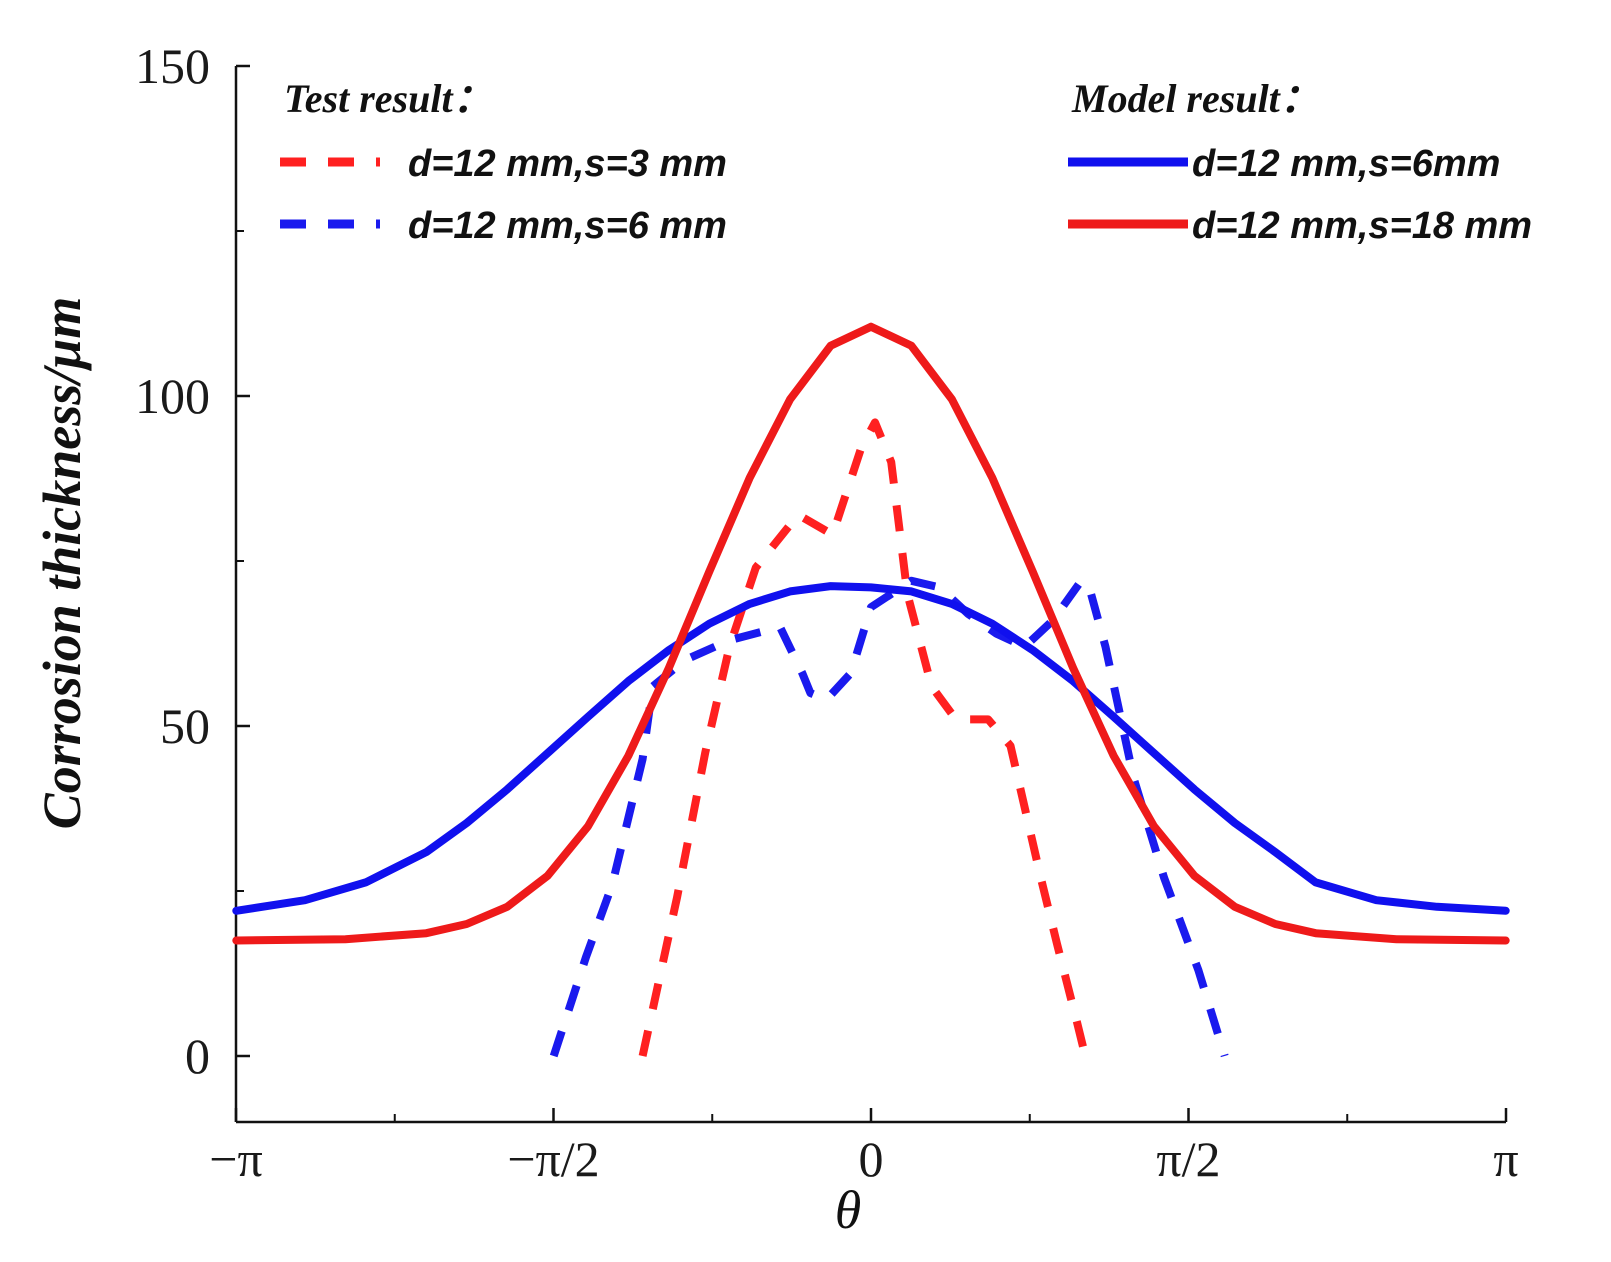 This screenshot has width=1611, height=1262. Describe the element at coordinates (172, 66) in the screenshot. I see `y-tick-label: 150` at that location.